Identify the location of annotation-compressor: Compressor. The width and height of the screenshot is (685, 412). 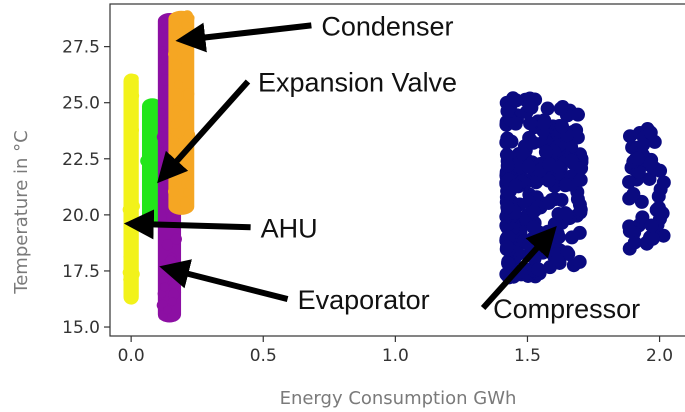
(560, 274).